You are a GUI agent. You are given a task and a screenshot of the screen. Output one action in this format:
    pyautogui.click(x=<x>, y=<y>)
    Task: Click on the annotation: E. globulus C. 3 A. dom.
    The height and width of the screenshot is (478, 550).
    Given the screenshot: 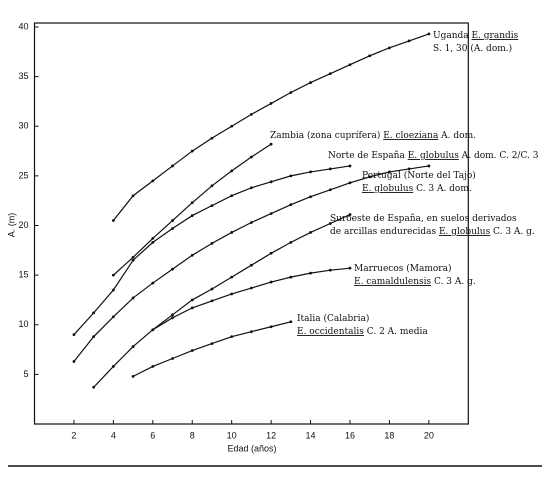 What is the action you would take?
    pyautogui.click(x=417, y=189)
    